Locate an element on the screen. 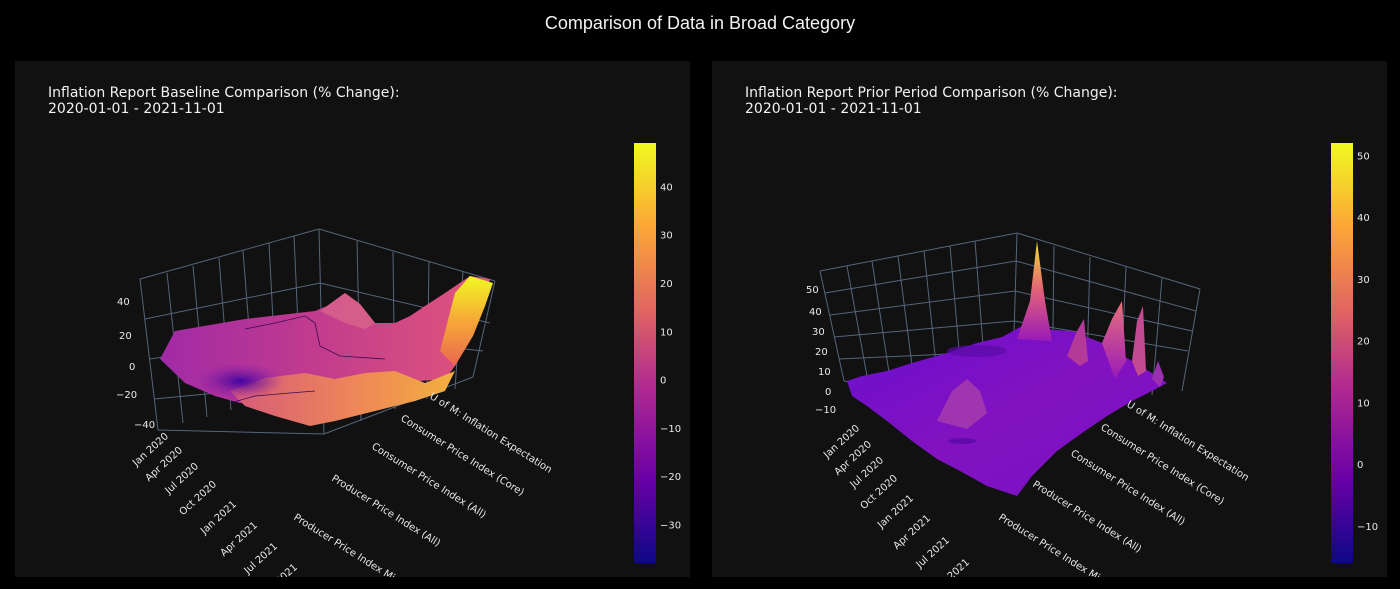  z-tick: −20 is located at coordinates (126, 395).